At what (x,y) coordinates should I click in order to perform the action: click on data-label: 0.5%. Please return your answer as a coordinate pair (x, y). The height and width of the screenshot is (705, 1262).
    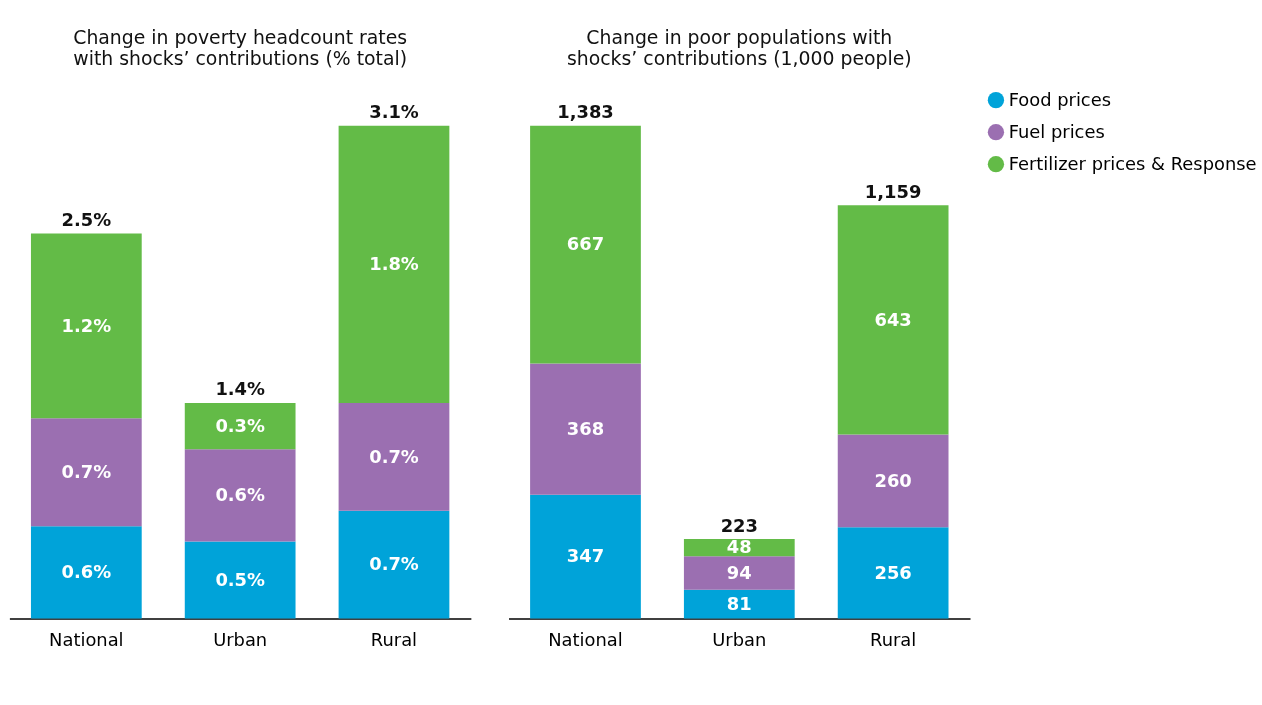
    Looking at the image, I should click on (240, 579).